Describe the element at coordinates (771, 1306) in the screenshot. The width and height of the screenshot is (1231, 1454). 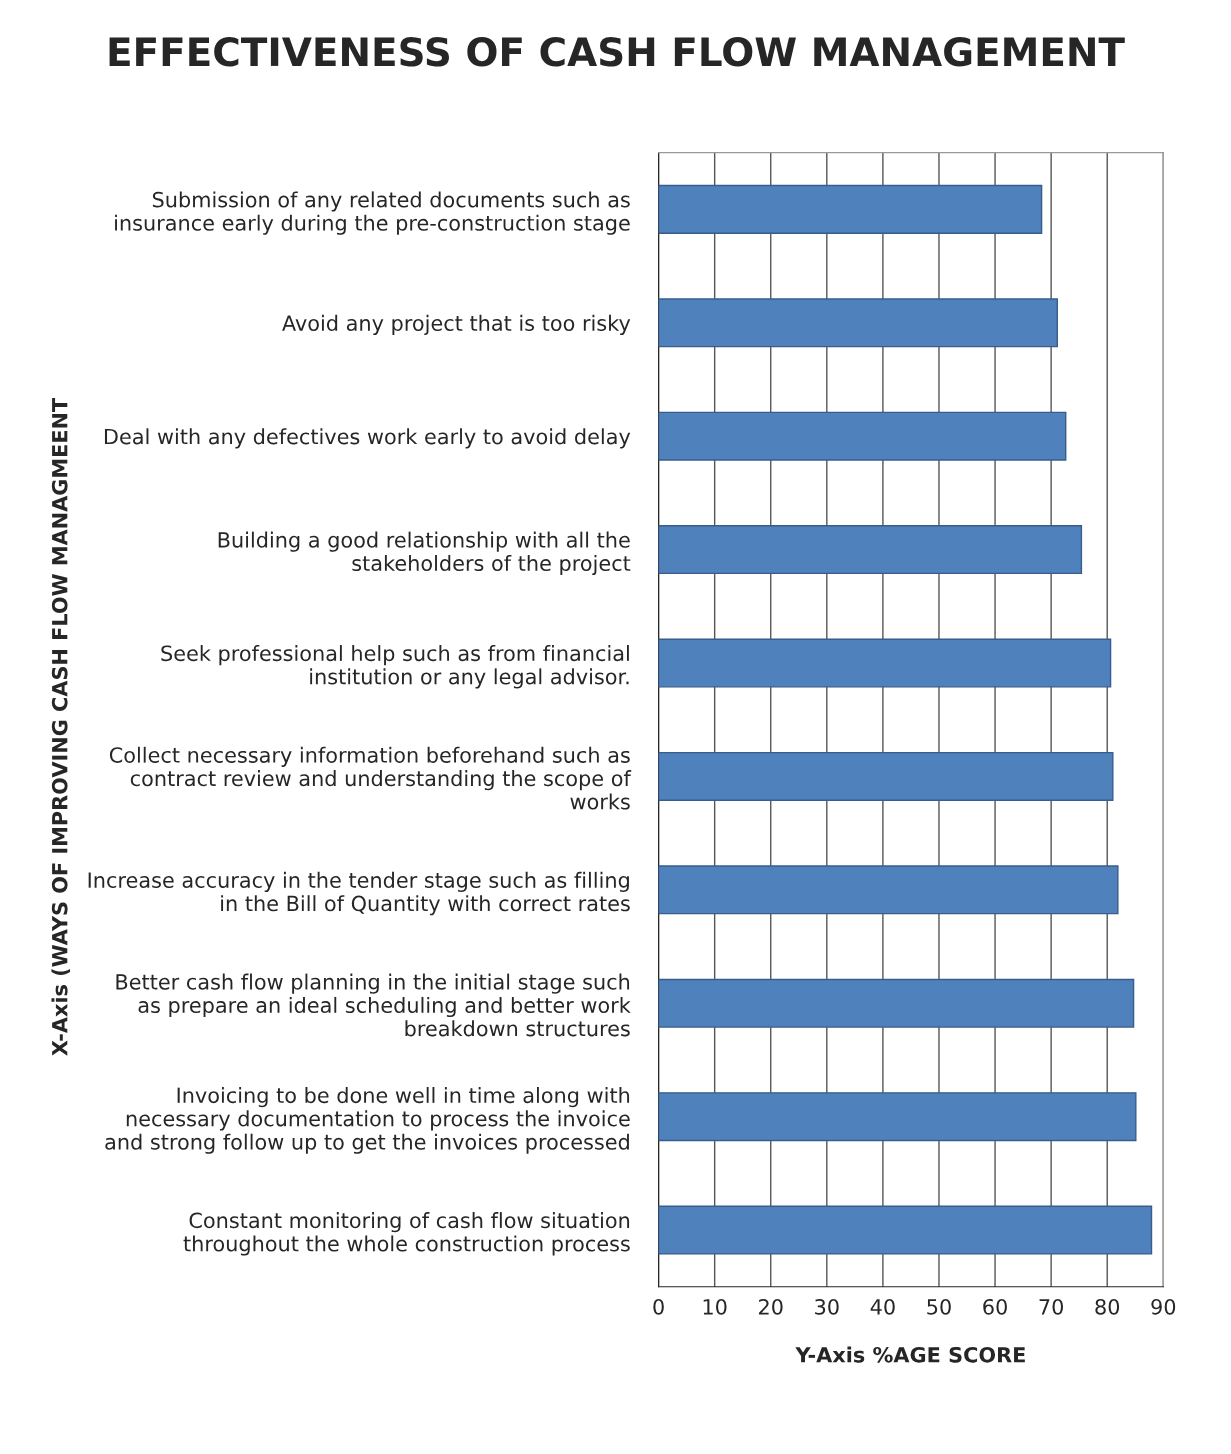
I see `x-tick-label: 20` at that location.